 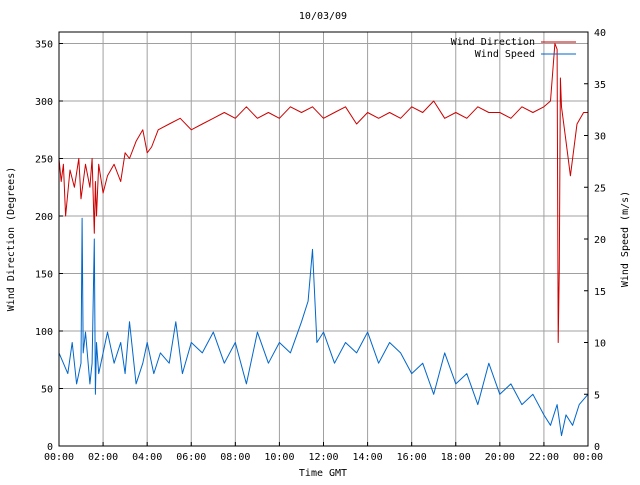 What do you see at coordinates (323, 457) in the screenshot?
I see `x-tick-label: 12:00` at bounding box center [323, 457].